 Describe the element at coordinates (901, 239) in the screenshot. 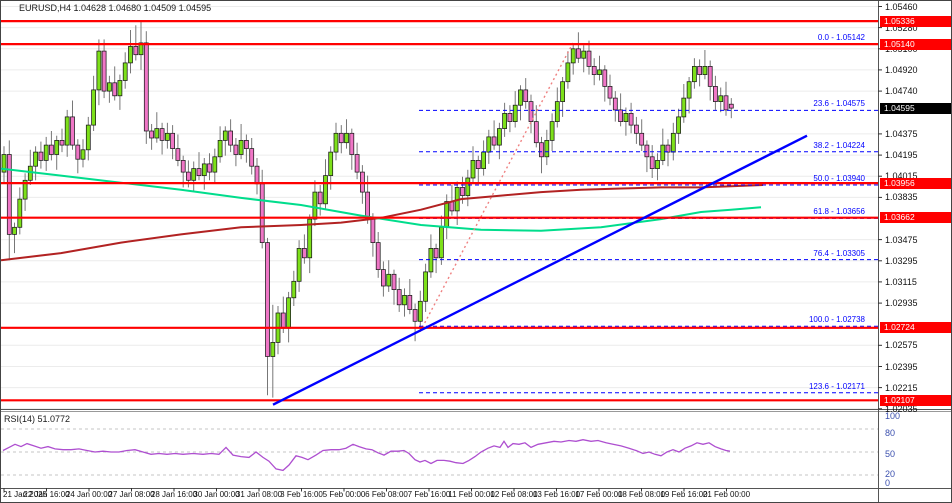

I see `price-tick-label: 1.03475` at that location.